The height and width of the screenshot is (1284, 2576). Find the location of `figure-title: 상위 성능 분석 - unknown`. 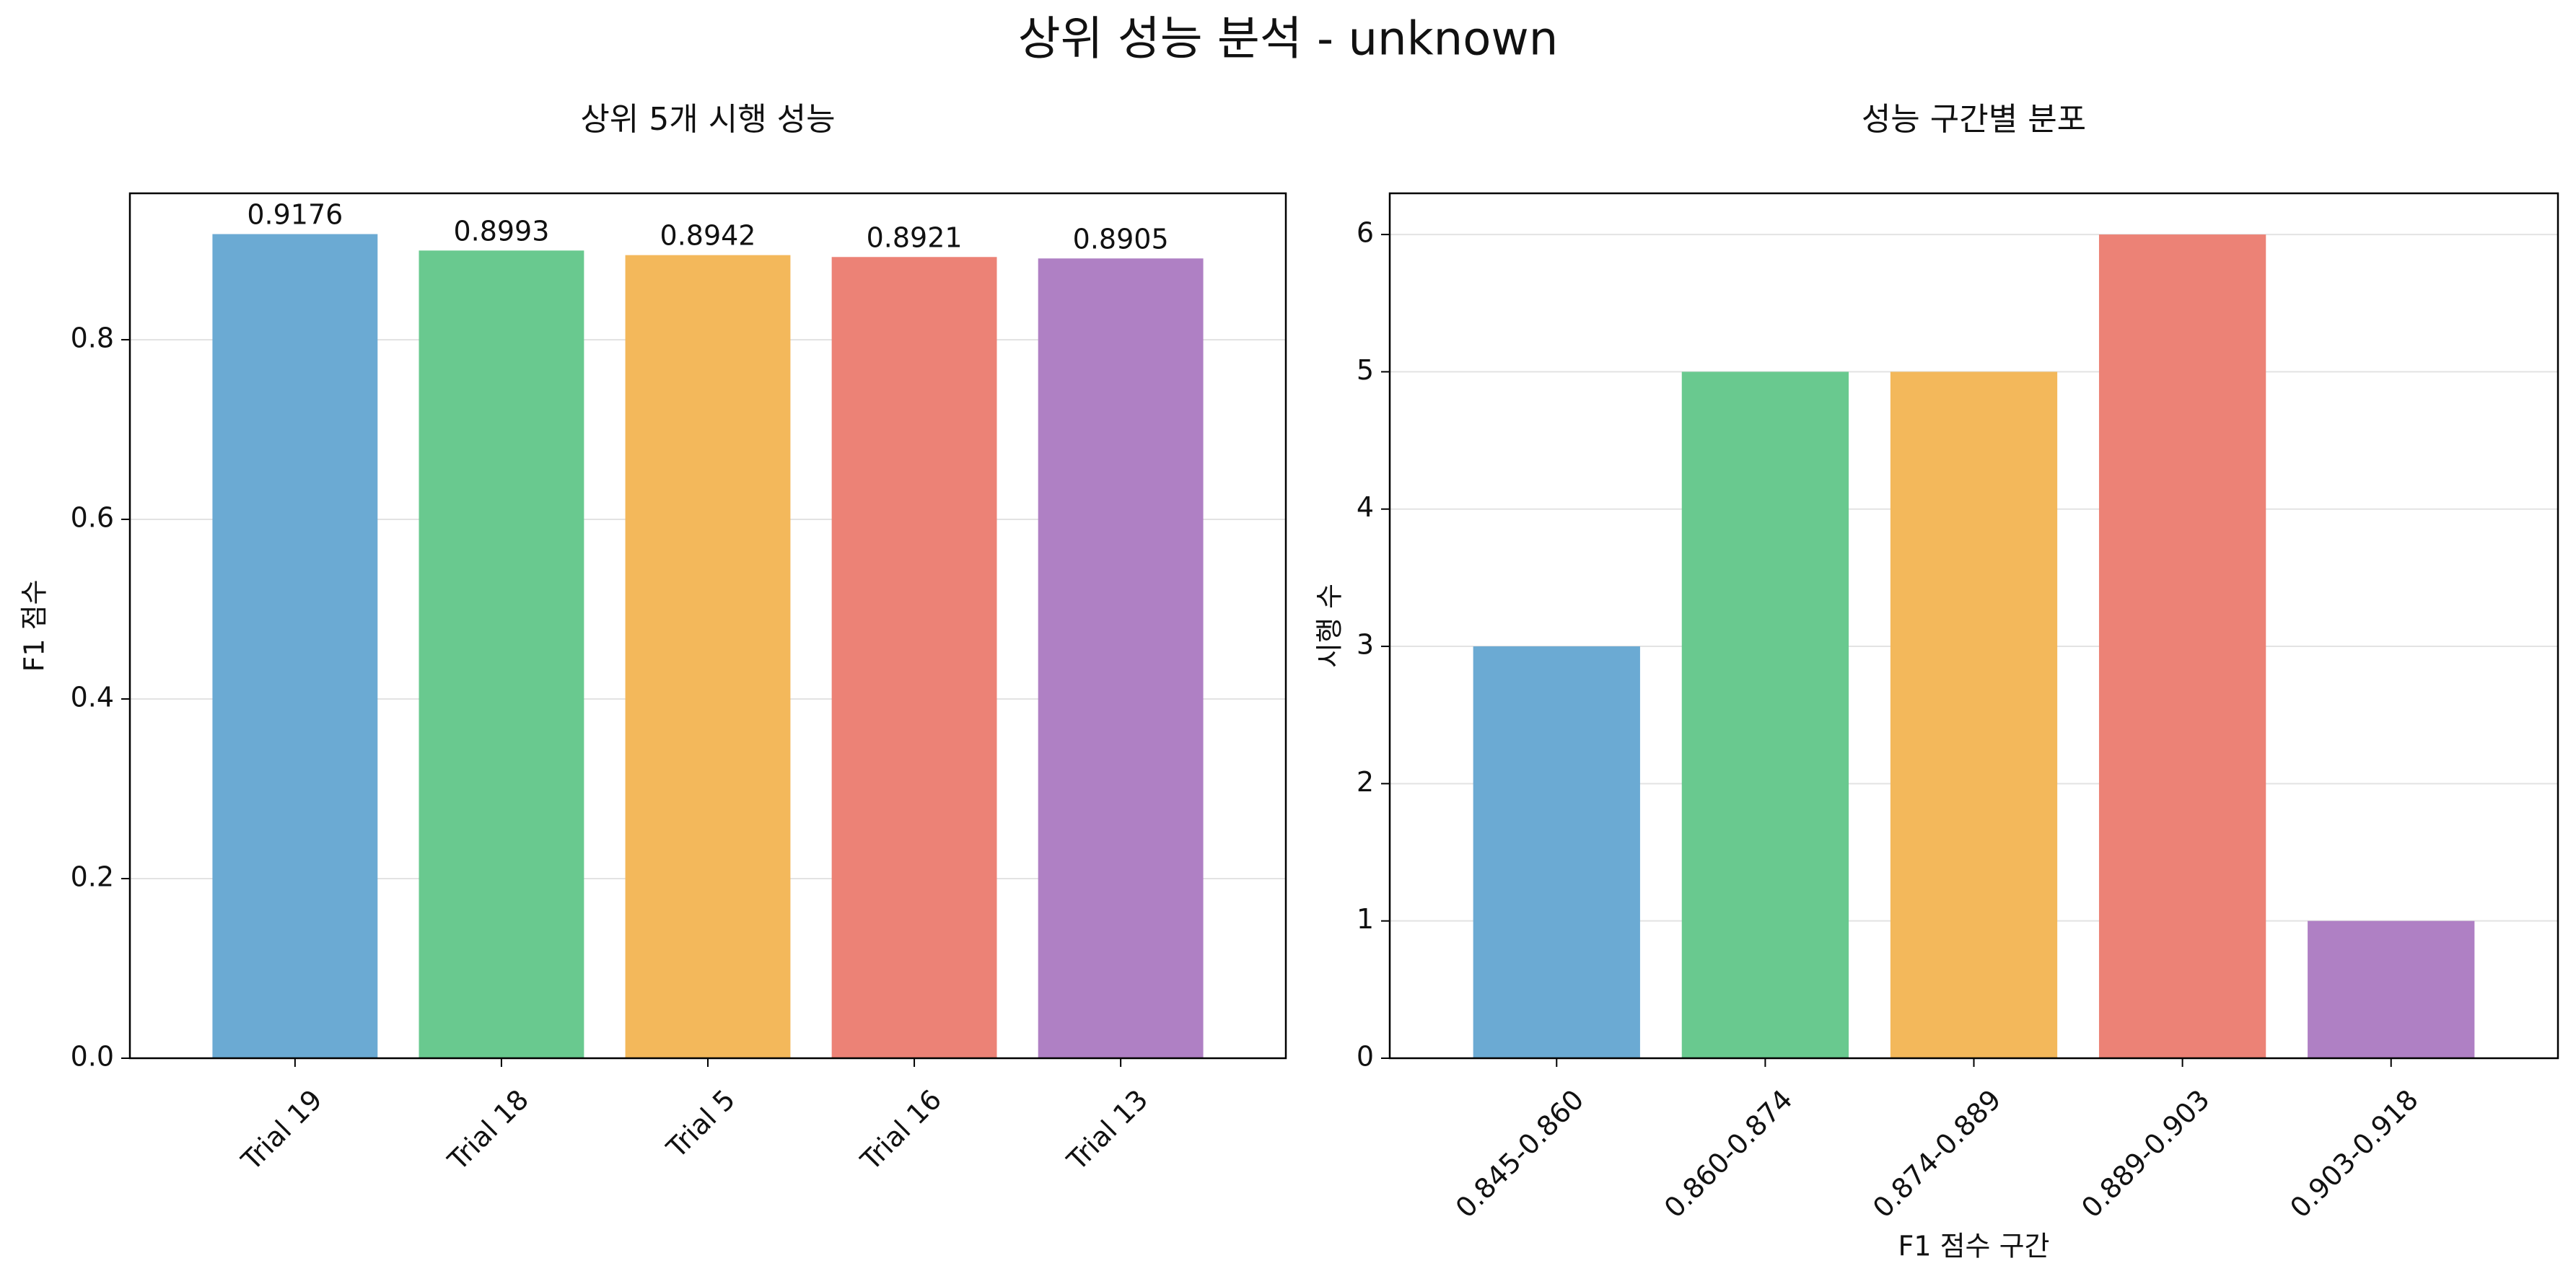

figure-title: 상위 성능 분석 - unknown is located at coordinates (1288, 39).